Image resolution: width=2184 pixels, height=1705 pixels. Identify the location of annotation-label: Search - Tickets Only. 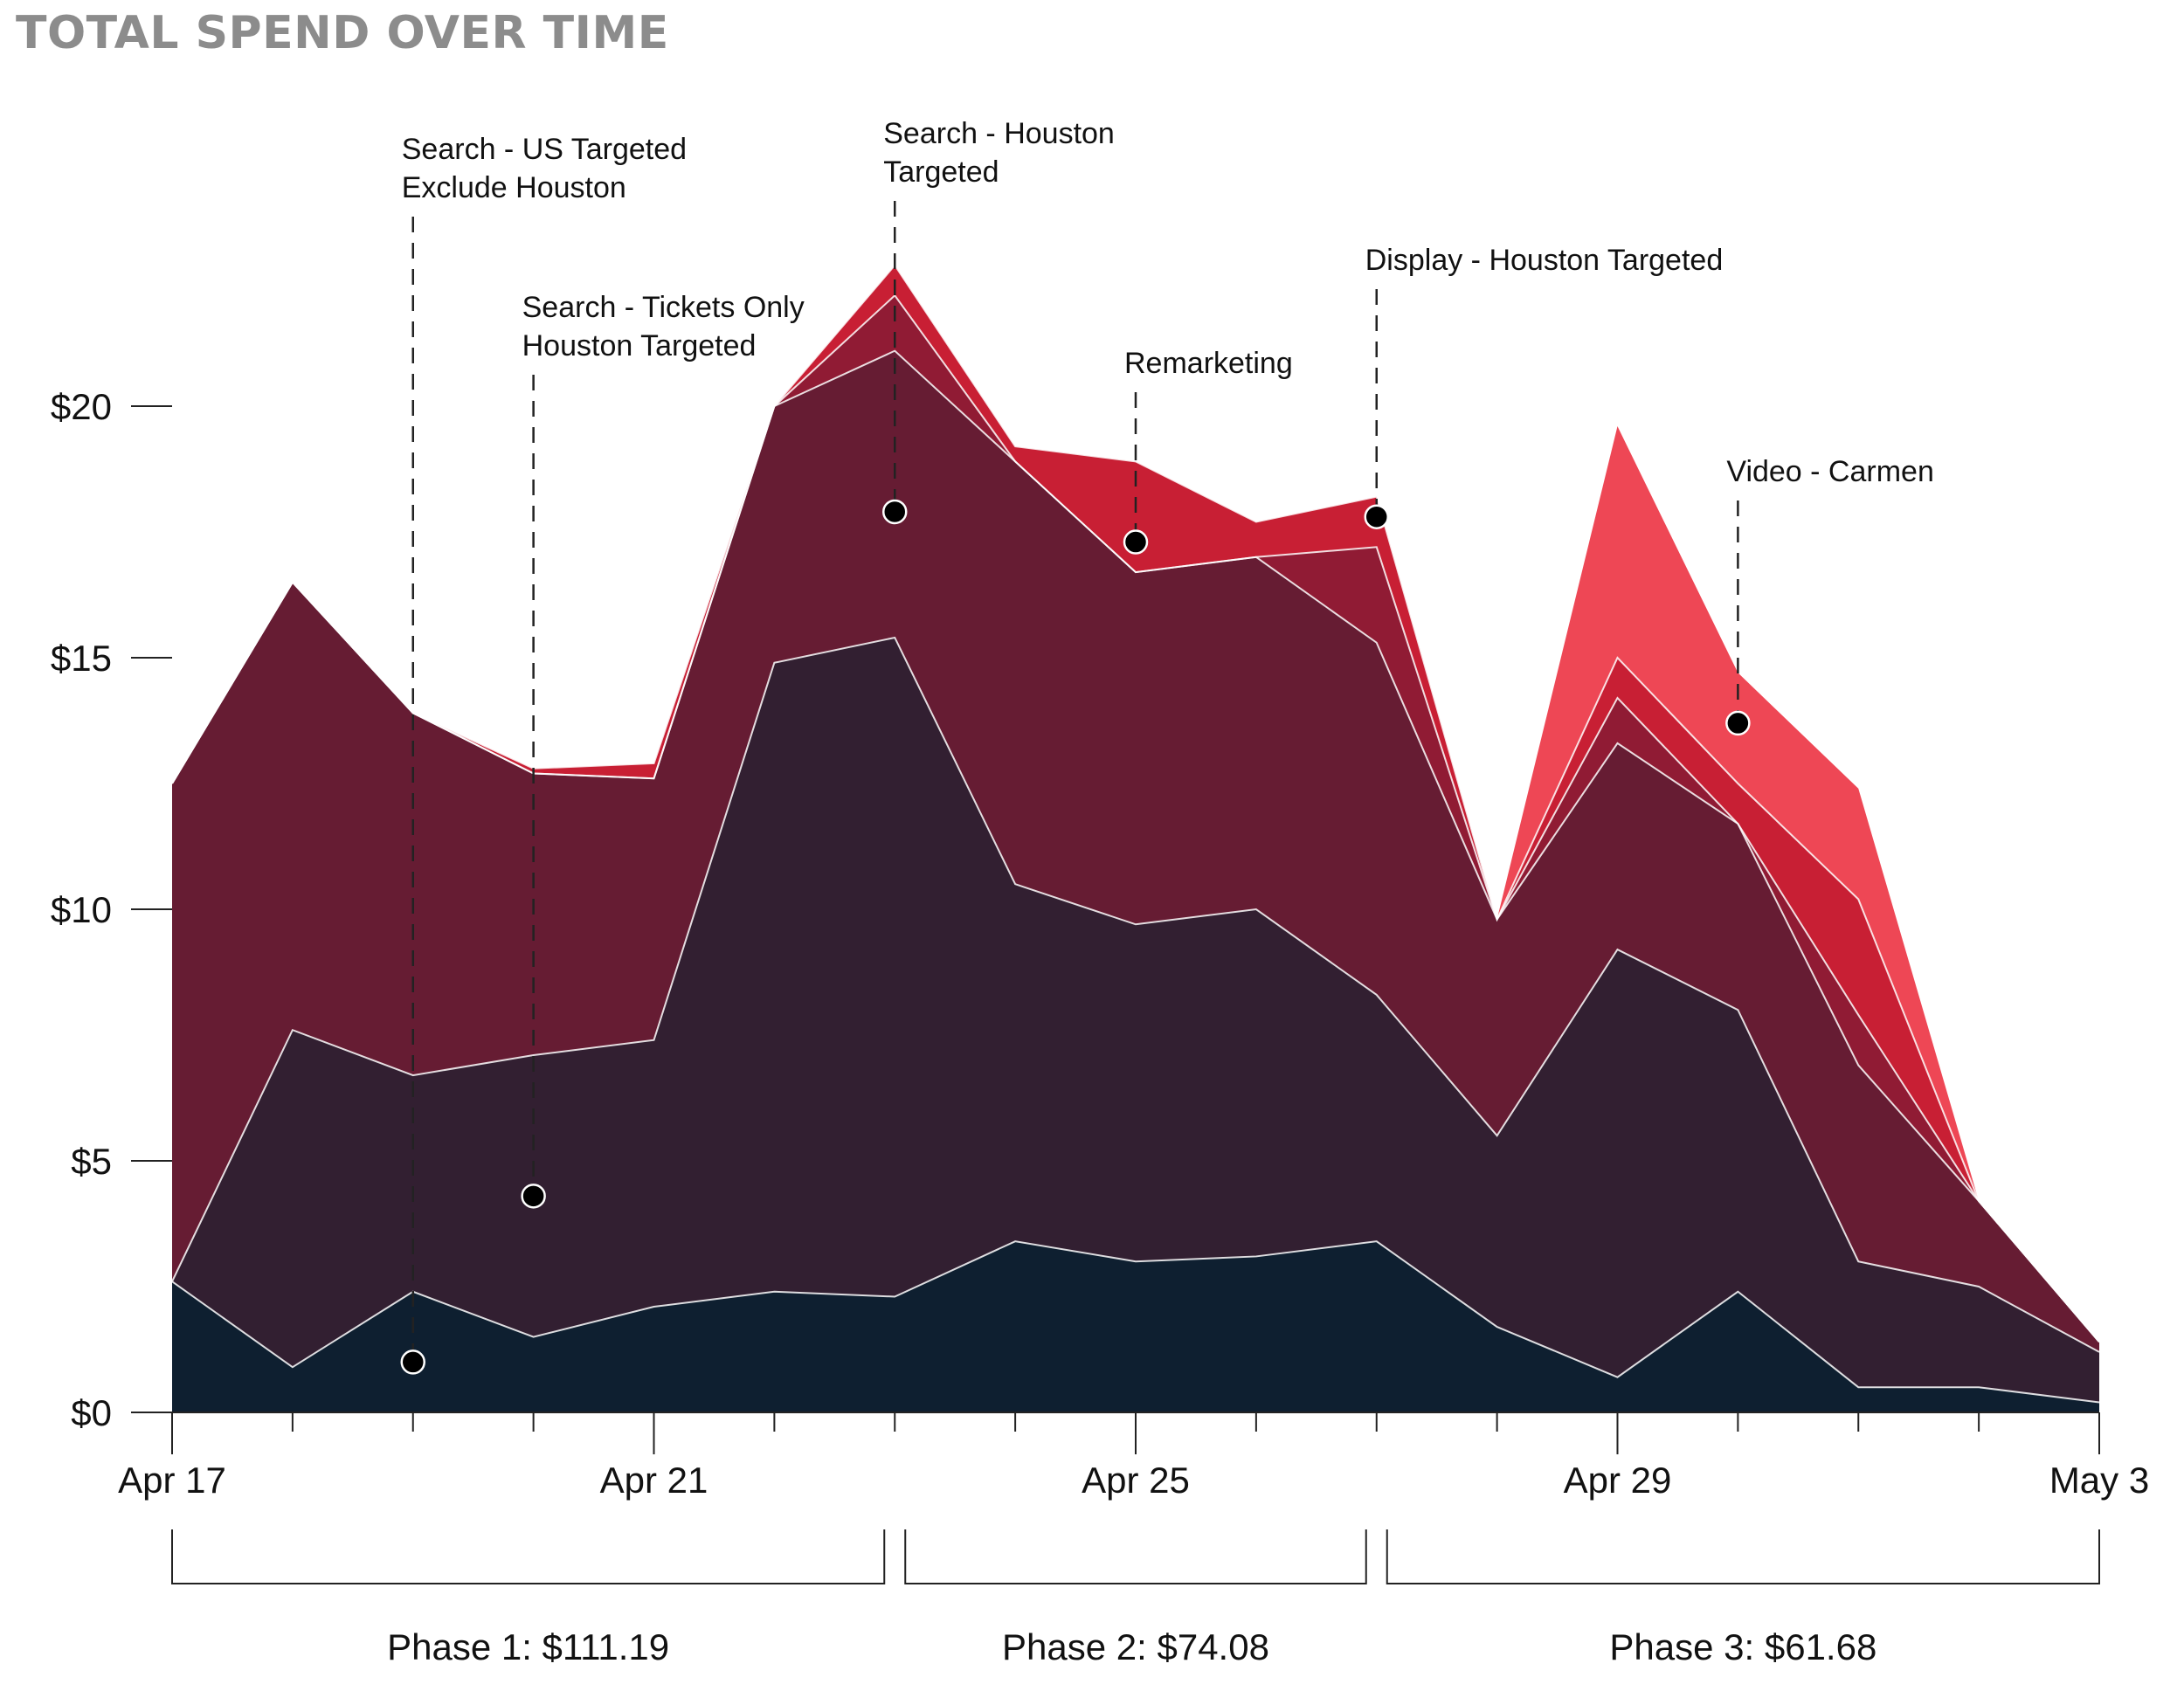
(663, 307).